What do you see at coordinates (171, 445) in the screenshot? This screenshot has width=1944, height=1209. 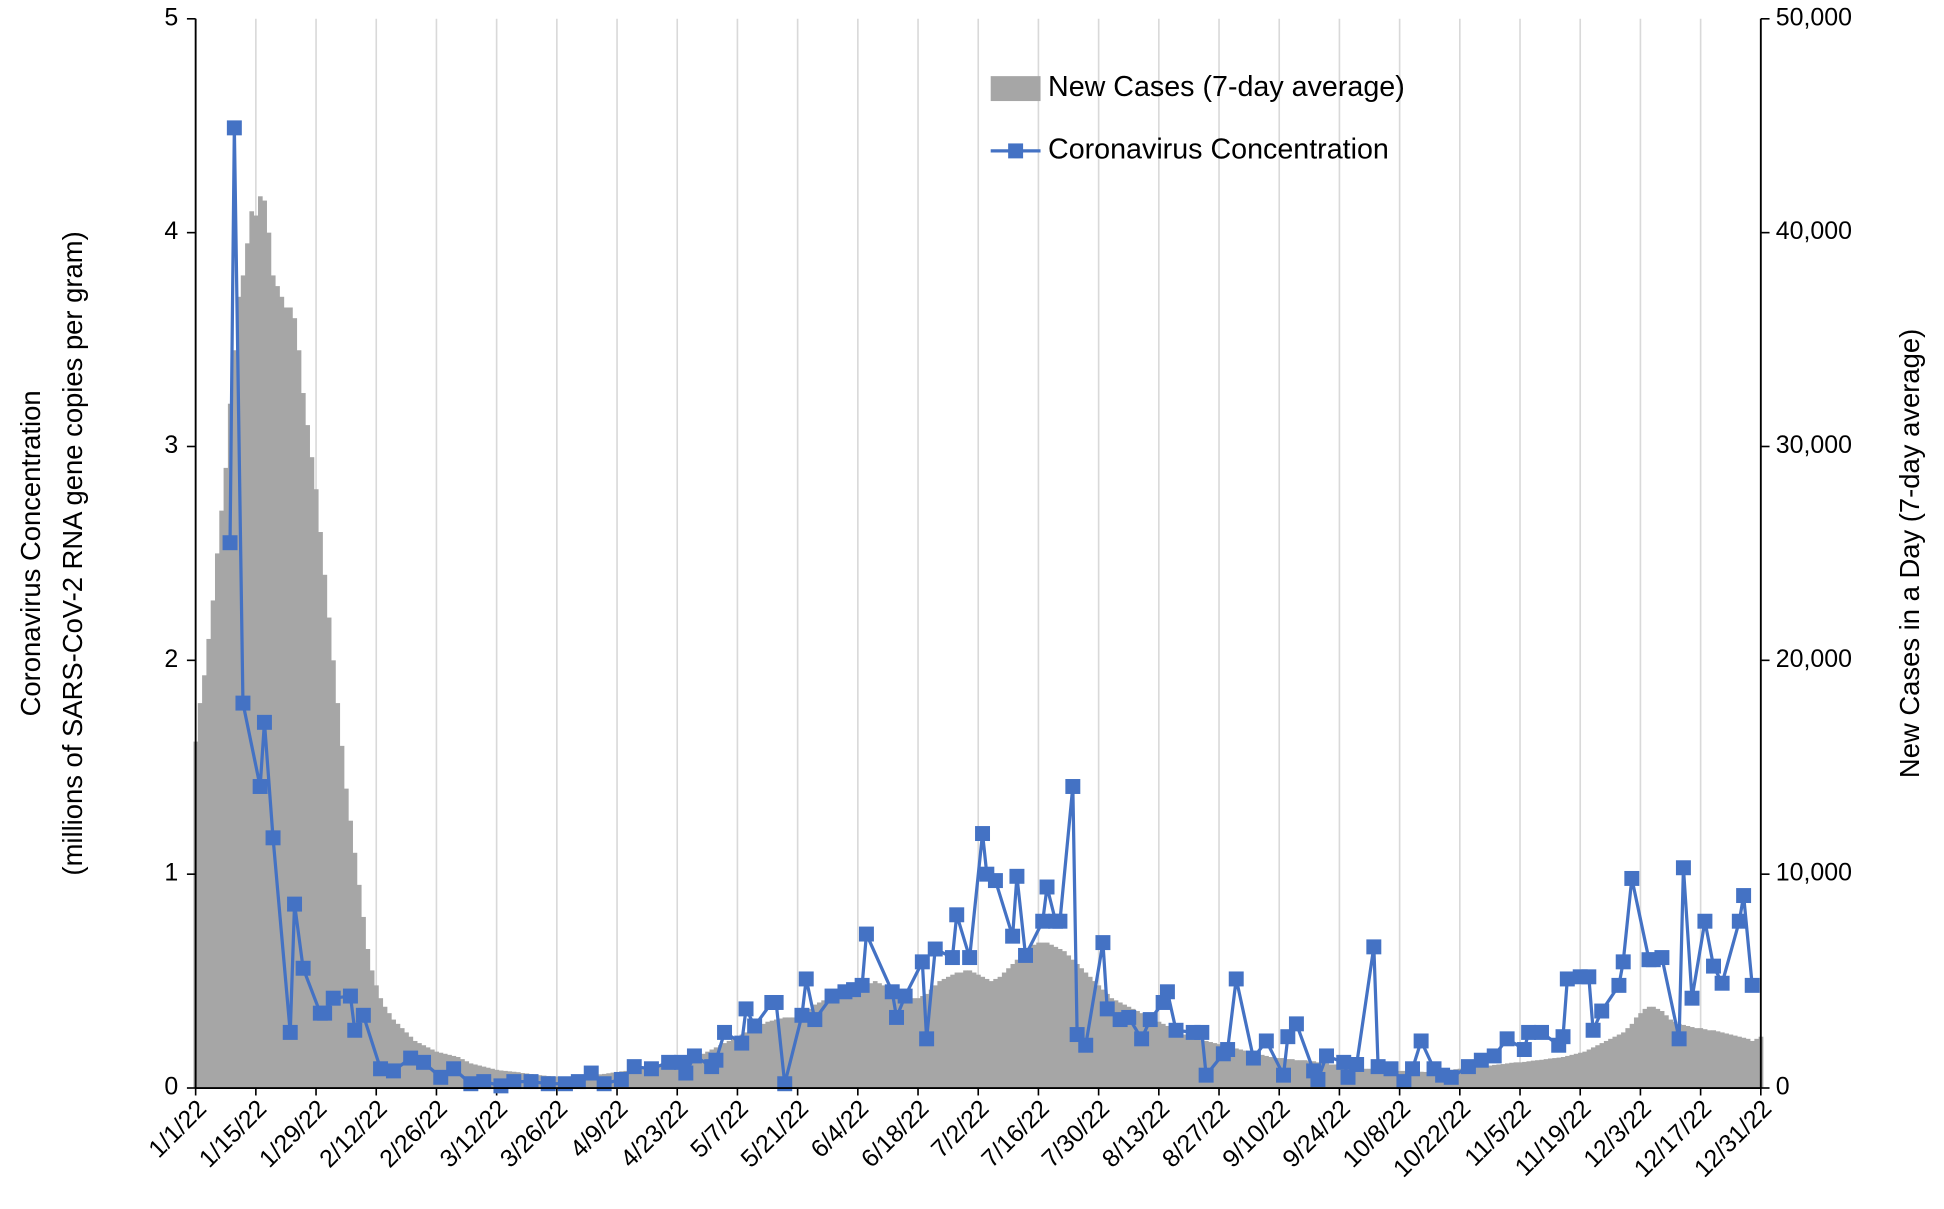 I see `y-tick-label: 3` at bounding box center [171, 445].